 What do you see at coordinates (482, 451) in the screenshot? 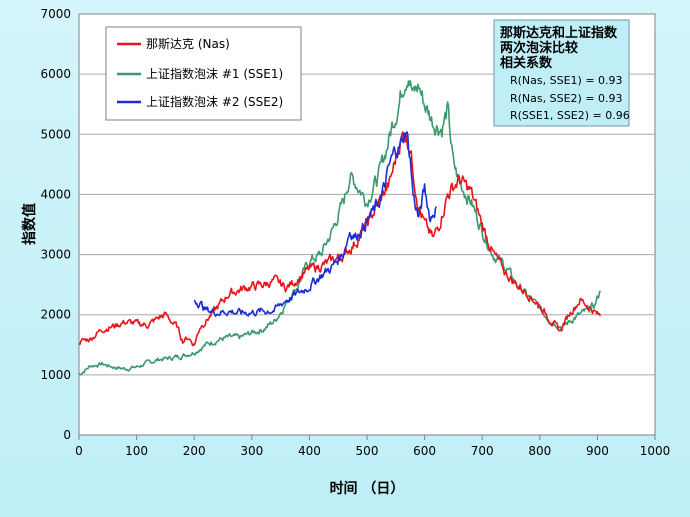
I see `x-tick-label: 700` at bounding box center [482, 451].